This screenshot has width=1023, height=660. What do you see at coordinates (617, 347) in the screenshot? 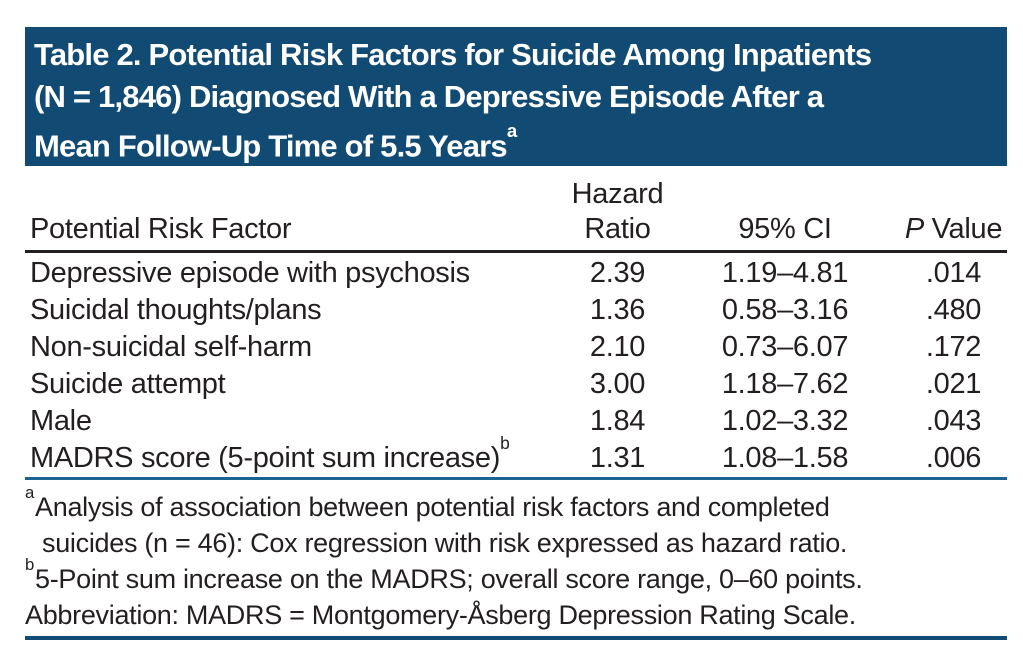
I see `hazard-ratio-cell: 2.10` at bounding box center [617, 347].